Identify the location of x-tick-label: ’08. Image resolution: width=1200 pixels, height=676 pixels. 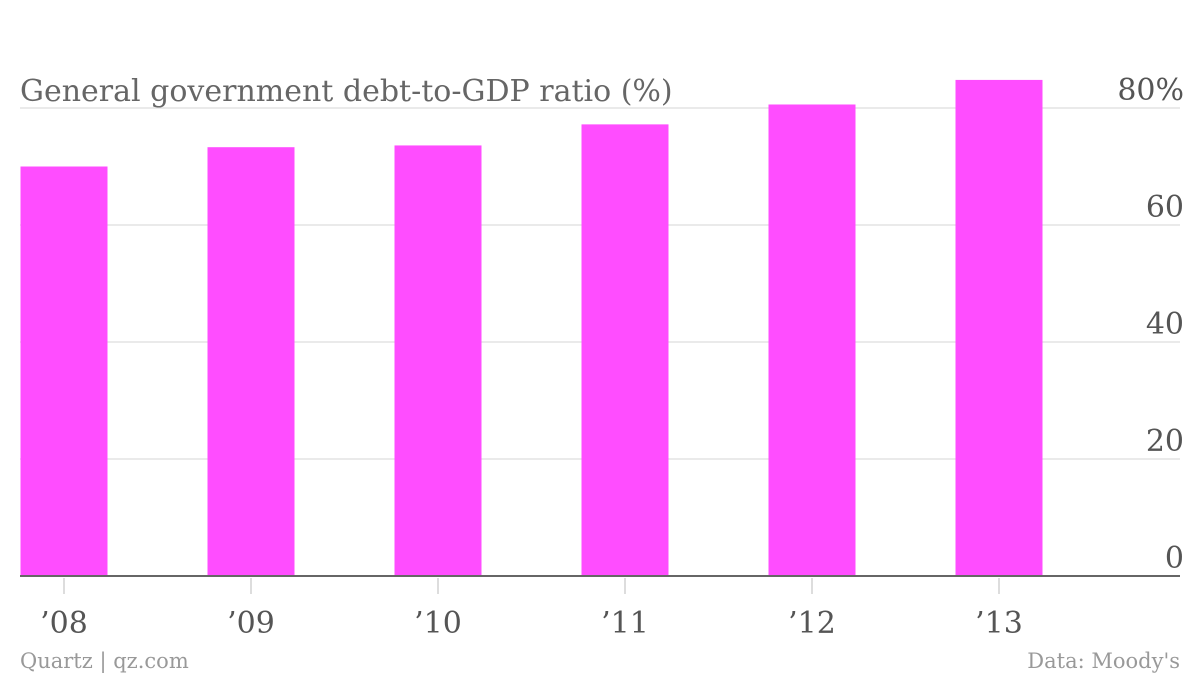
(64, 623).